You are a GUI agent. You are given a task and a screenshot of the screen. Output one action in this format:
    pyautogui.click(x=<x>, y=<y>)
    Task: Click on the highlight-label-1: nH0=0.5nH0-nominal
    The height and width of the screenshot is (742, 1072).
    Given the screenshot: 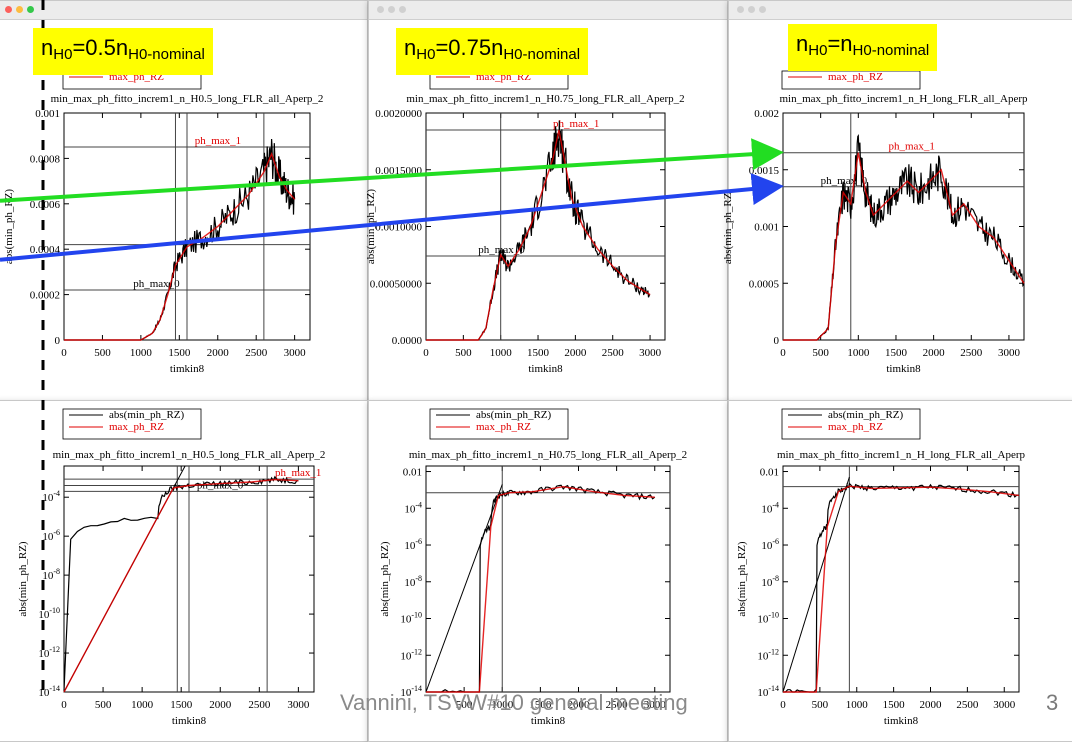 What is the action you would take?
    pyautogui.click(x=123, y=51)
    